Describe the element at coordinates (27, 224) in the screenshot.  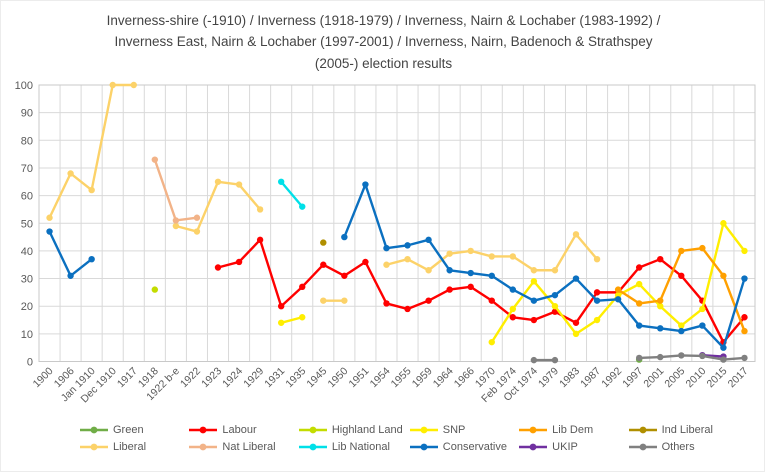
I see `y-tick-label: 50` at that location.